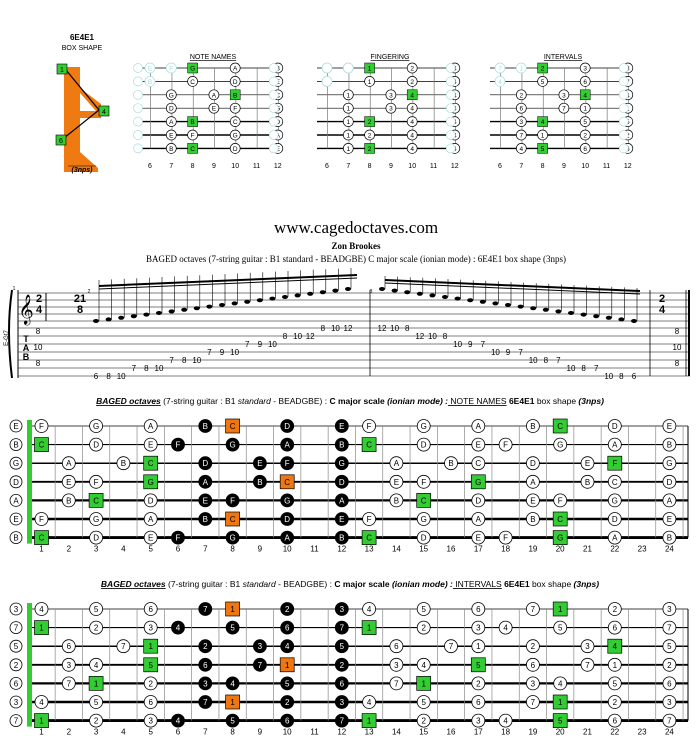 This screenshot has width=700, height=746. What do you see at coordinates (479, 426) in the screenshot?
I see `note-label: A` at bounding box center [479, 426].